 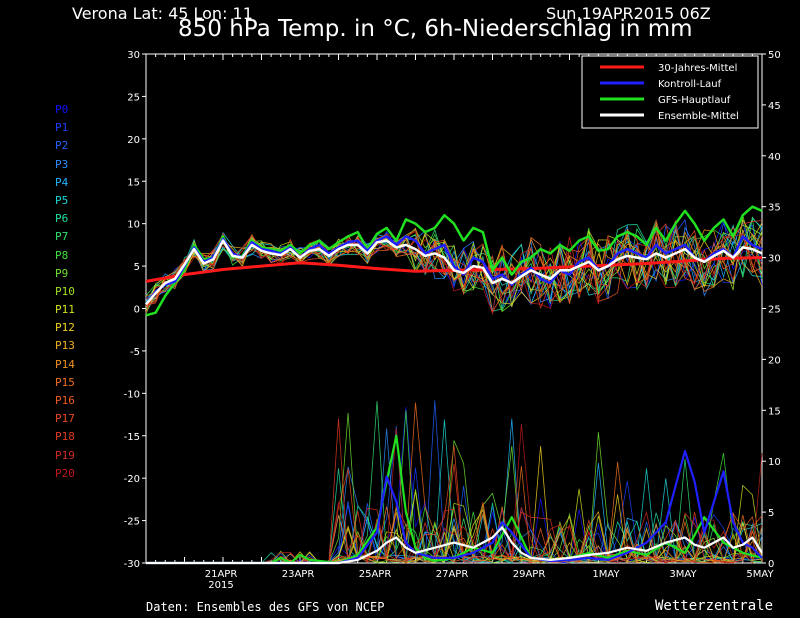 What do you see at coordinates (452, 574) in the screenshot?
I see `x-axis-tick-label: 27APR` at bounding box center [452, 574].